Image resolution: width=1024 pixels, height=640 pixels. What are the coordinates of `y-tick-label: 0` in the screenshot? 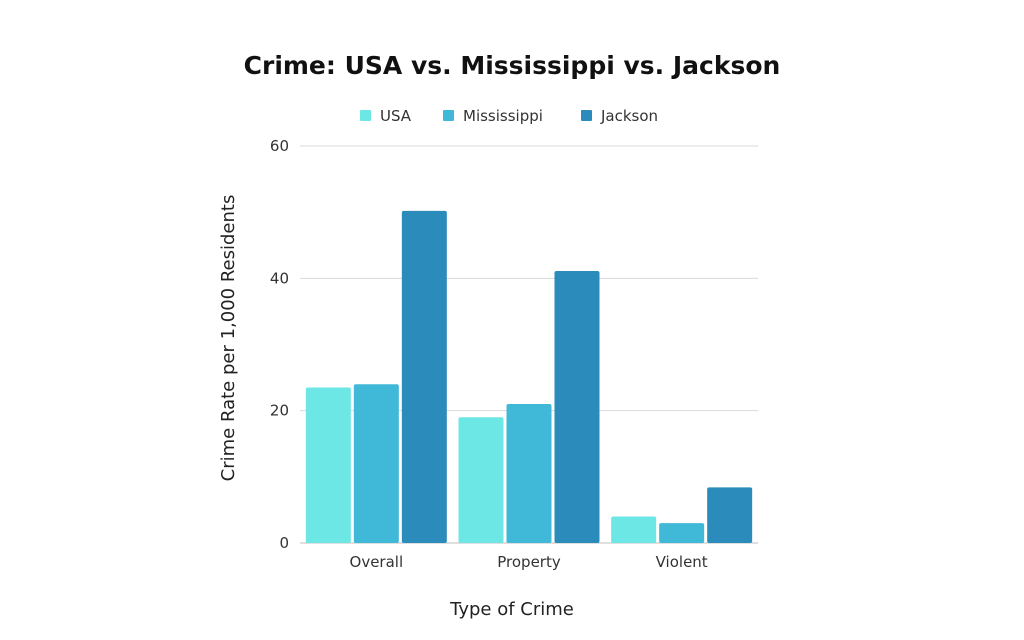 It's located at (284, 543).